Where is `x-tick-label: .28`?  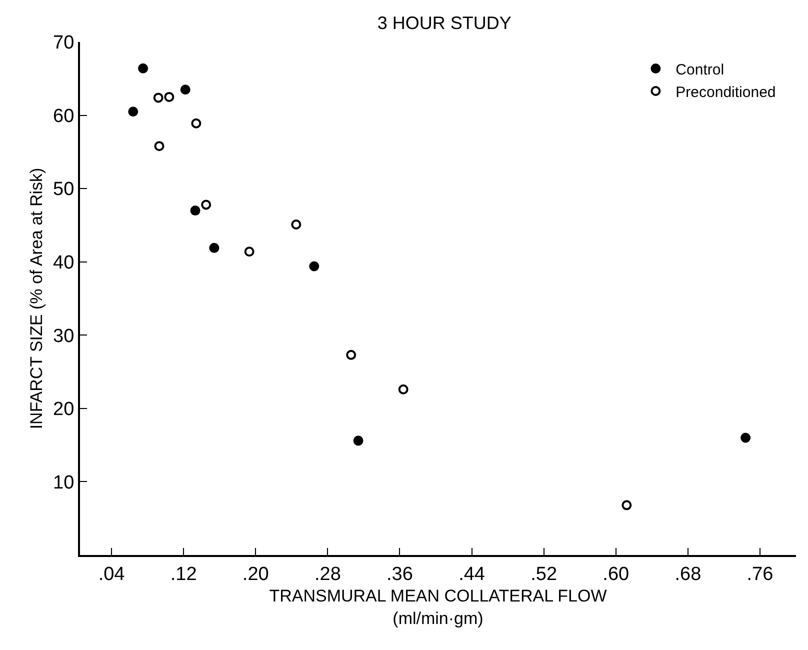 x-tick-label: .28 is located at coordinates (327, 574).